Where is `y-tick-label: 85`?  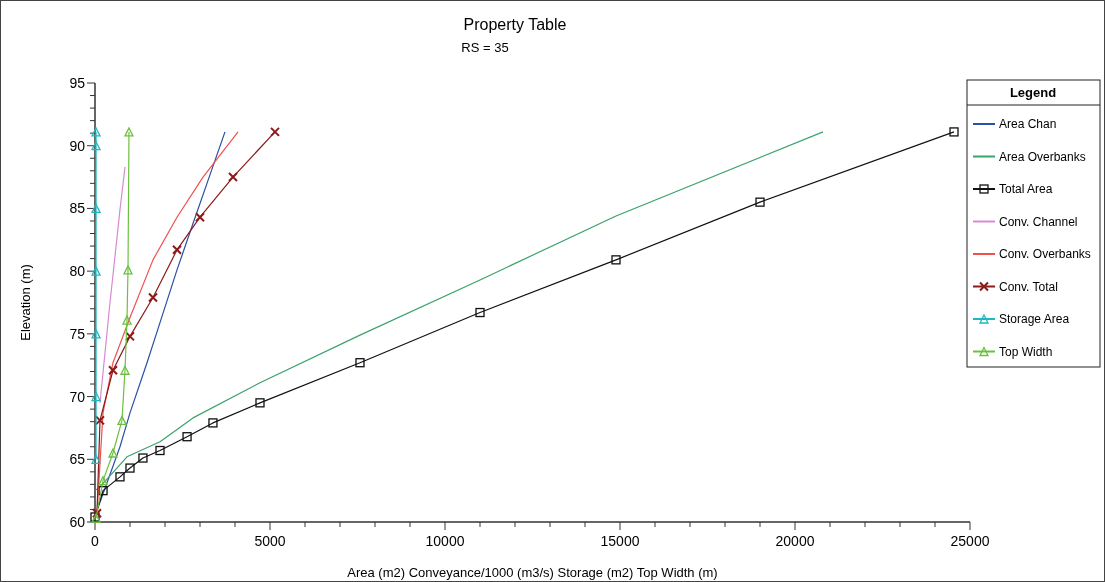 y-tick-label: 85 is located at coordinates (77, 208).